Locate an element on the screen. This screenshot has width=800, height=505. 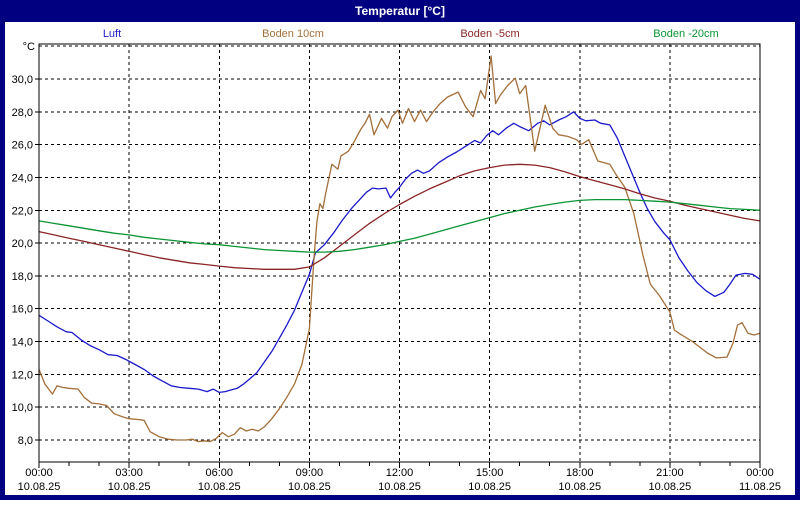
y-tick-label: 28,0 is located at coordinates (22, 113).